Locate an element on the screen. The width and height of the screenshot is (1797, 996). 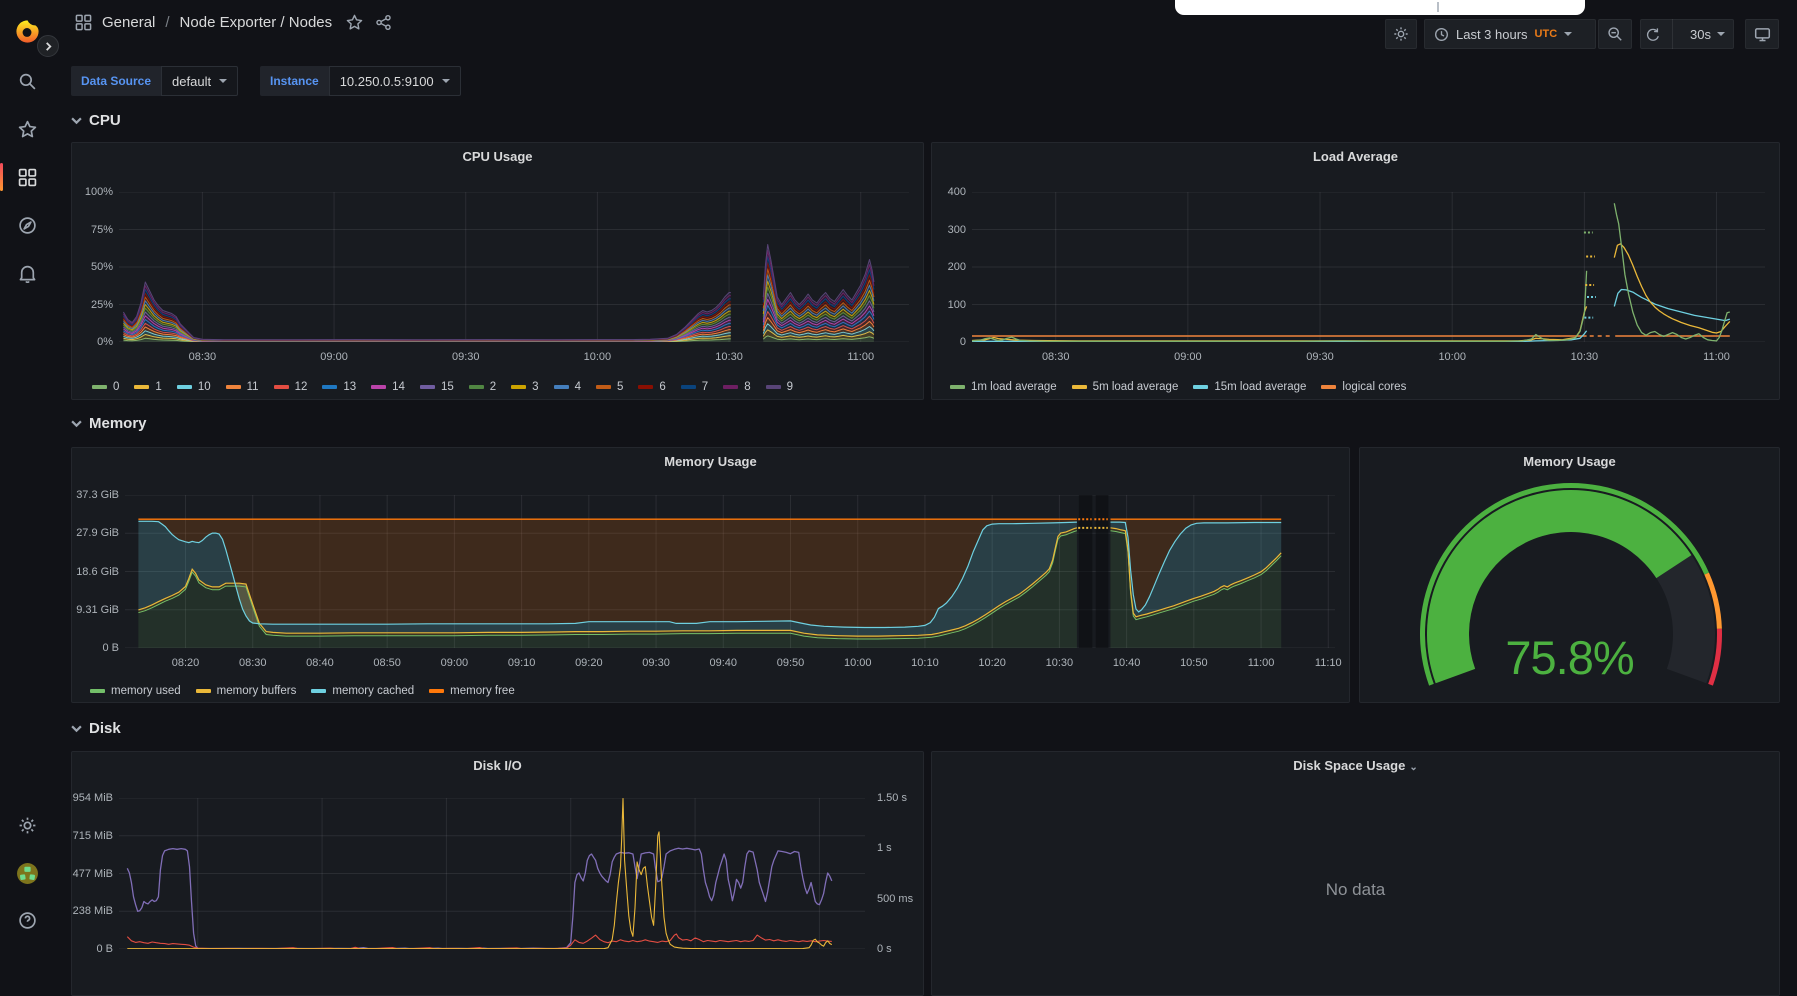
section-row-cpu: CPU is located at coordinates (96, 120).